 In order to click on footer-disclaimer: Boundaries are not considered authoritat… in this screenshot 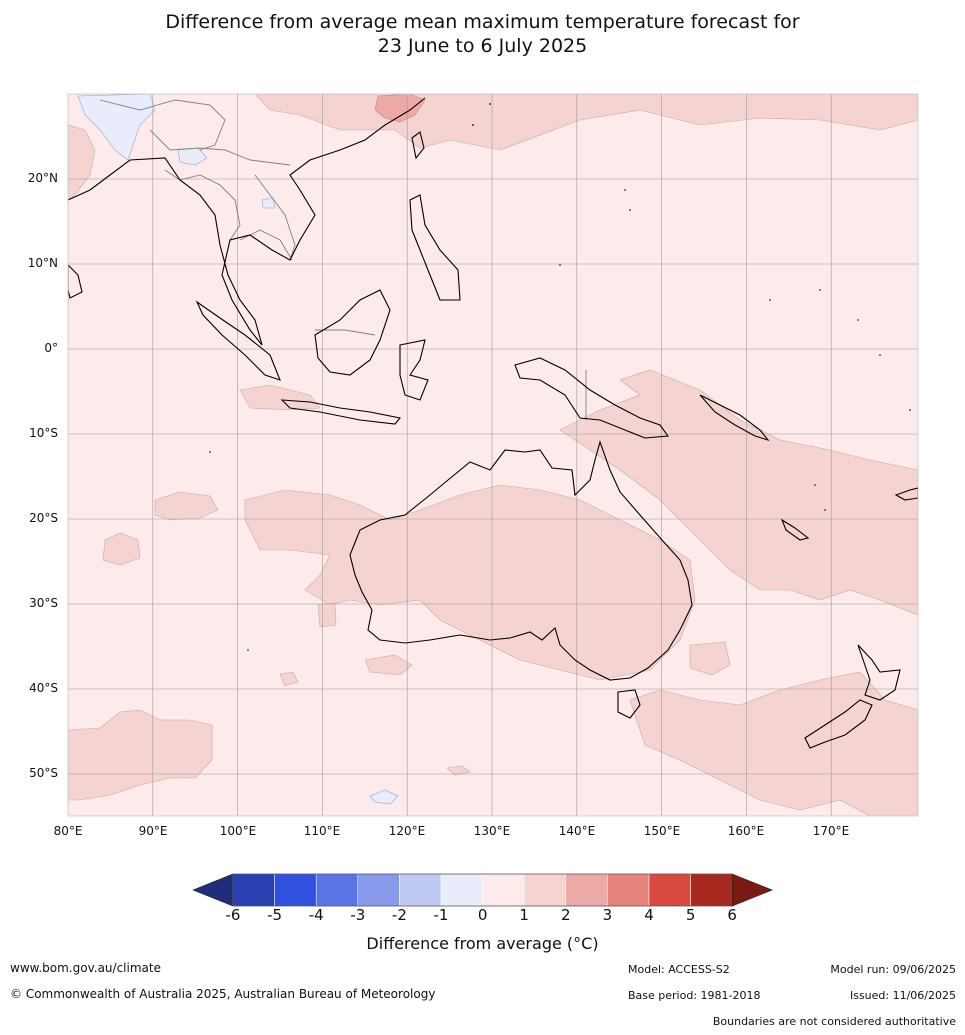, I will do `click(834, 1021)`.